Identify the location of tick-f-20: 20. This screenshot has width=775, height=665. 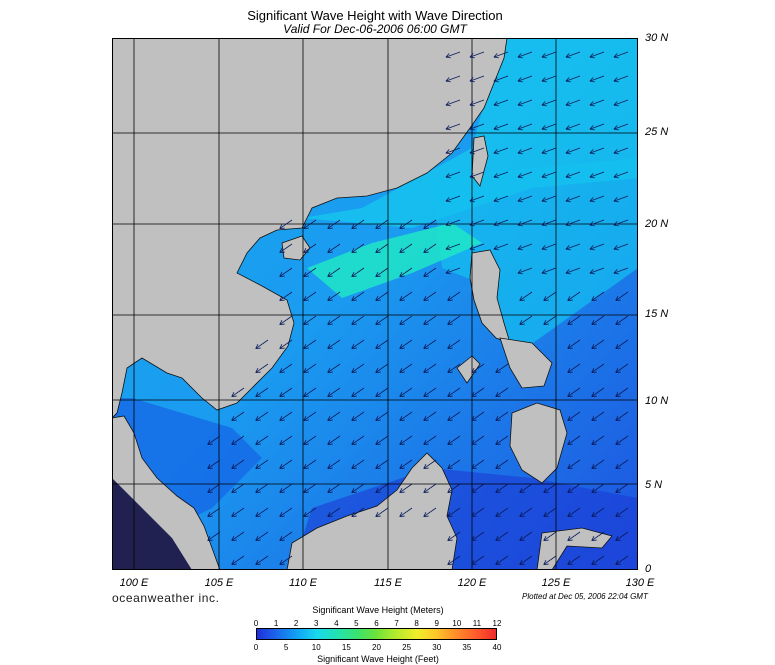
(376, 647).